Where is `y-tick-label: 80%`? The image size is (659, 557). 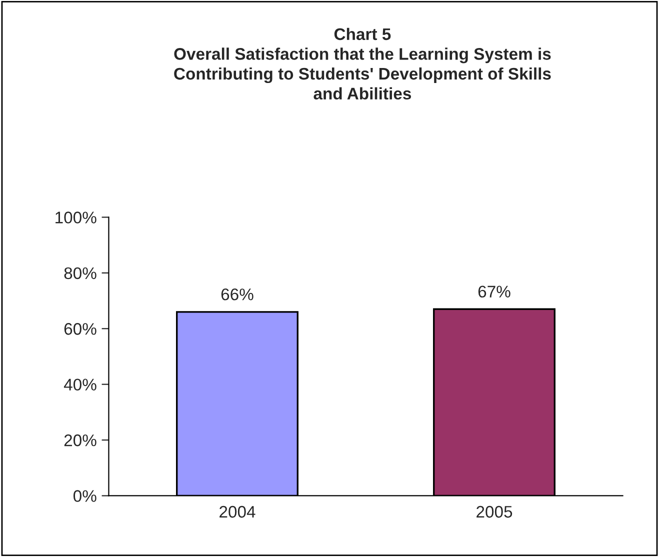
y-tick-label: 80% is located at coordinates (80, 273).